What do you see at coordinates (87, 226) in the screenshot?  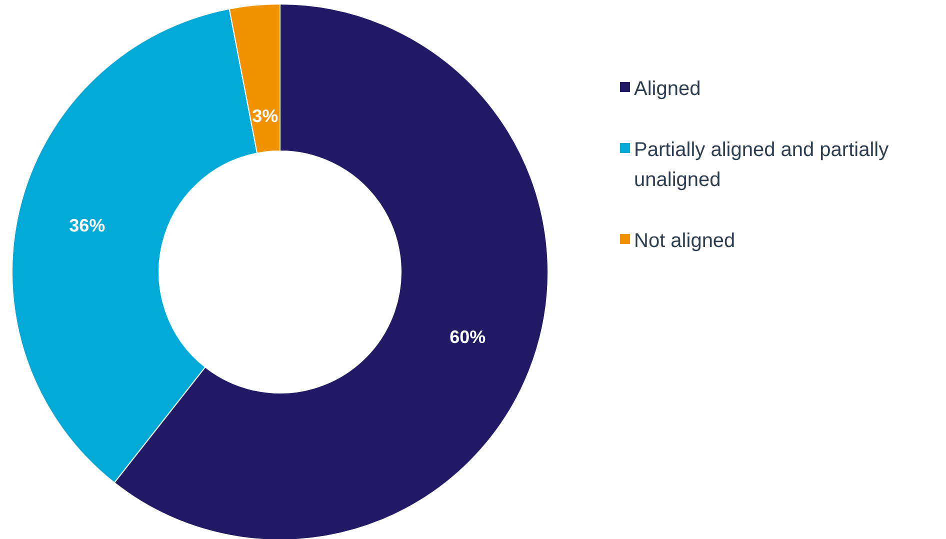 I see `data-label: 36%` at bounding box center [87, 226].